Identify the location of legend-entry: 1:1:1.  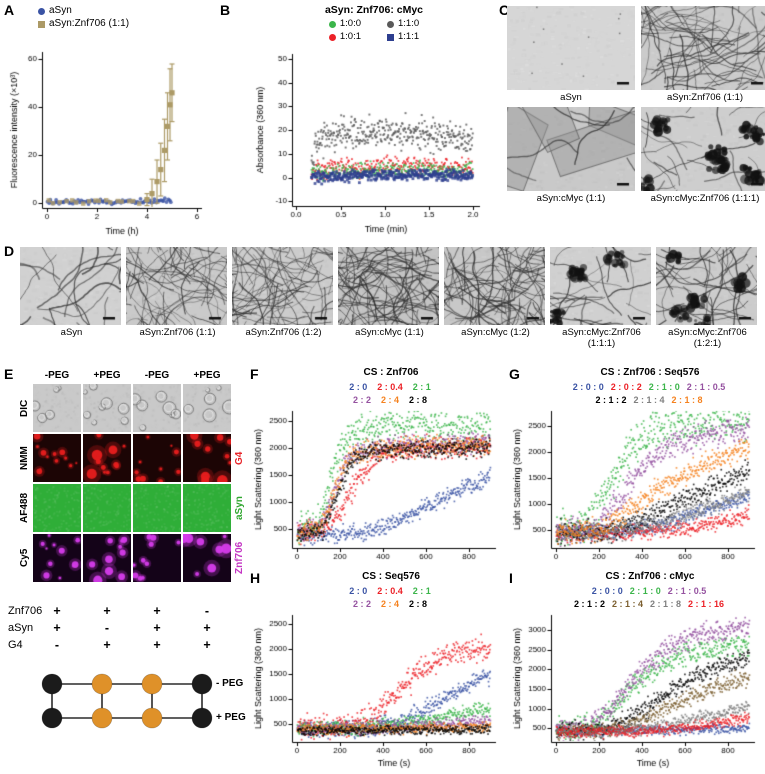
(403, 37).